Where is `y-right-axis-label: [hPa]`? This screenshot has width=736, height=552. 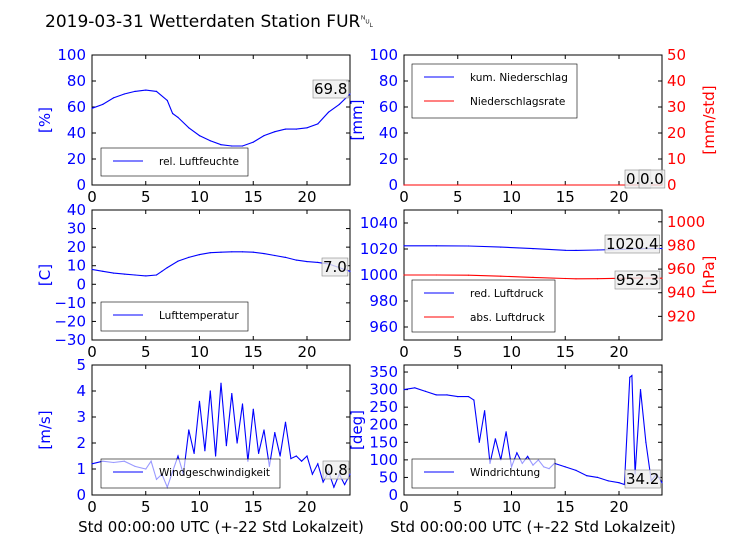
y-right-axis-label: [hPa] is located at coordinates (709, 275).